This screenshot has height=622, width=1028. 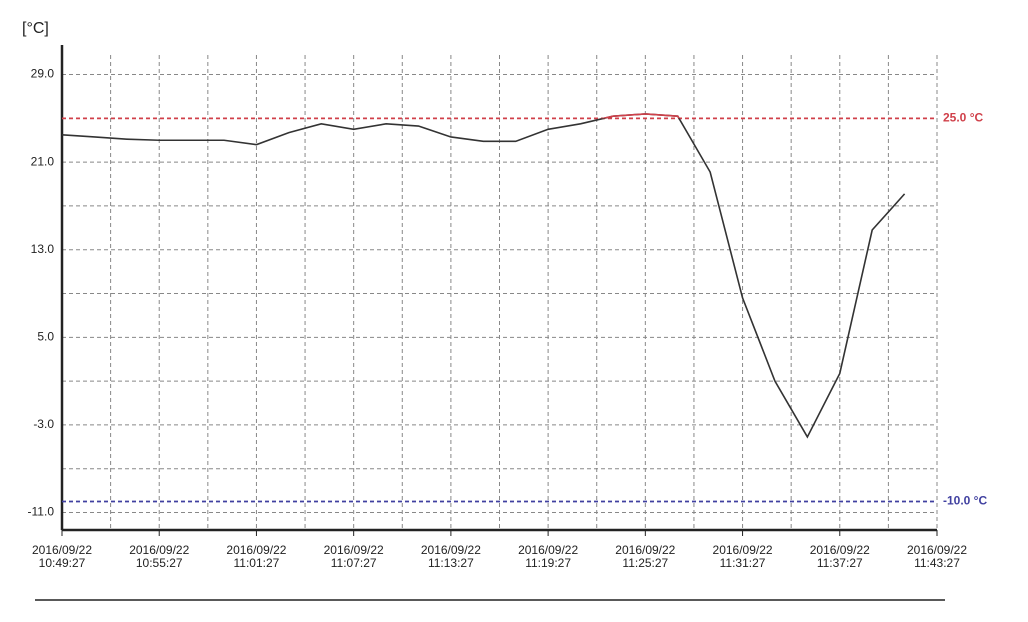 What do you see at coordinates (256, 556) in the screenshot?
I see `x-tick-label: 2016/09/22 11:01:27` at bounding box center [256, 556].